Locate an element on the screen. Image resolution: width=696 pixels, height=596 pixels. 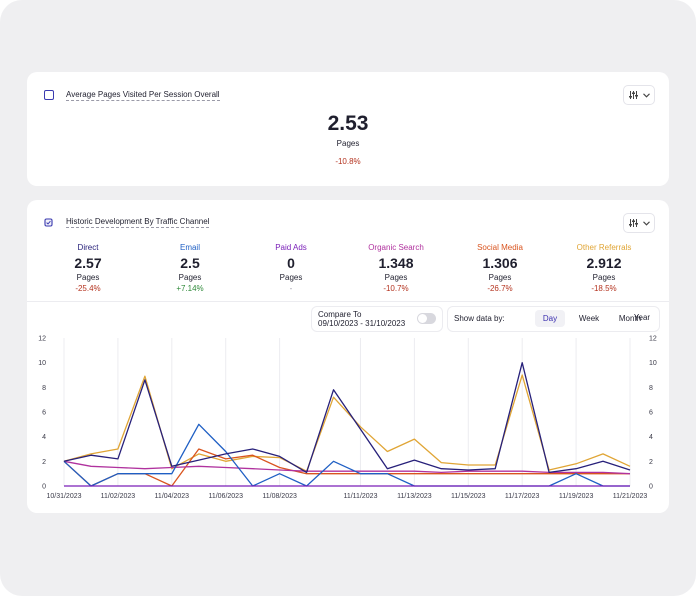
x-tick-label: 10/31/2023 is located at coordinates (63, 496).